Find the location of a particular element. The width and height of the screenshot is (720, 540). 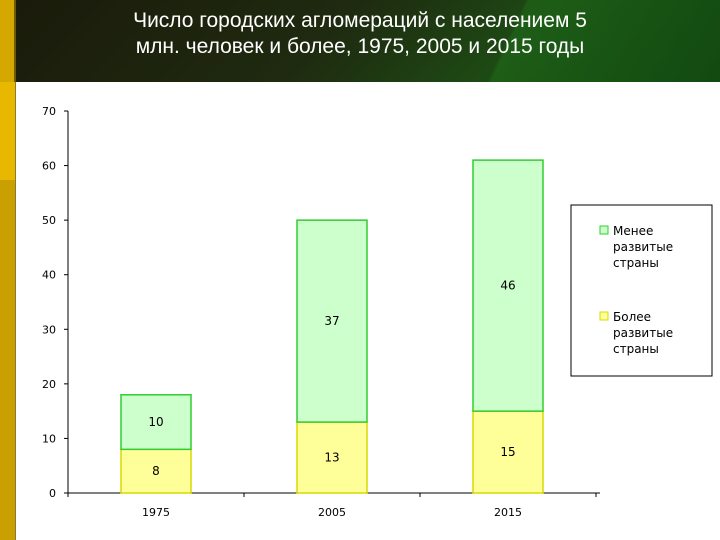

y-tick-label: 30 is located at coordinates (49, 329).